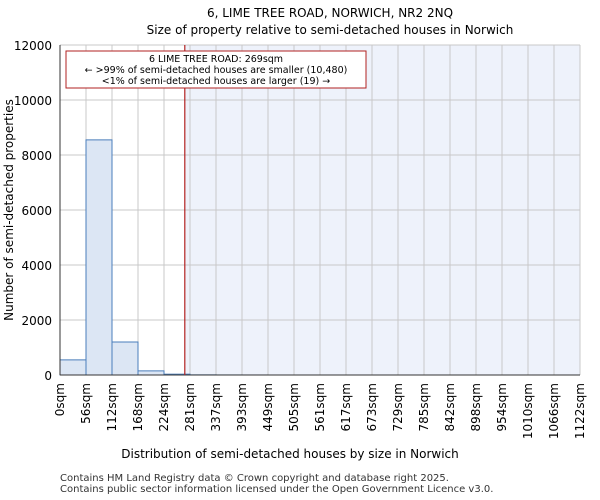 This screenshot has width=600, height=500. What do you see at coordinates (36, 321) in the screenshot?
I see `y-tick-label: 2000` at bounding box center [36, 321].